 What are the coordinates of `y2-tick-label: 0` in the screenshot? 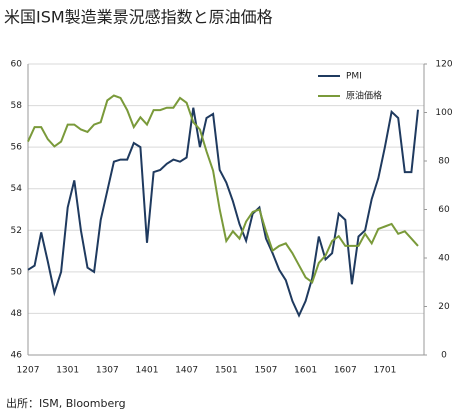 It's located at (444, 356).